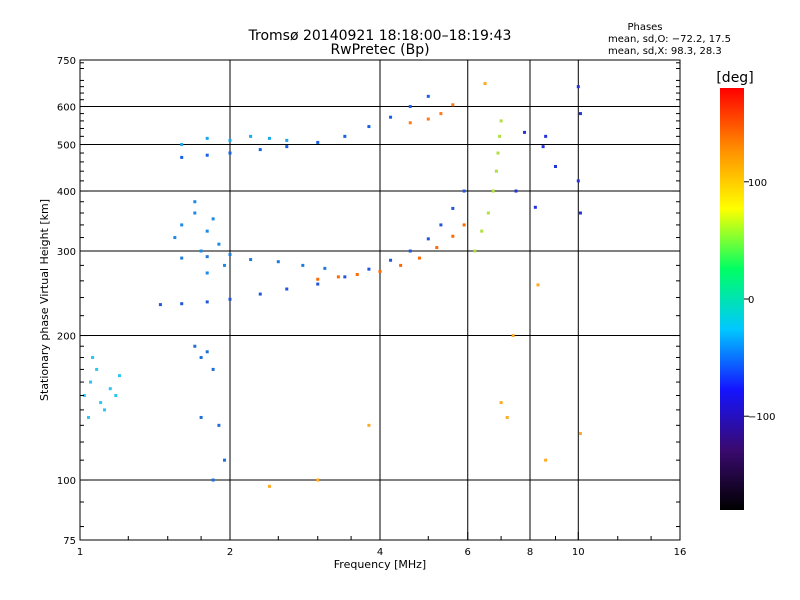 Image resolution: width=800 pixels, height=600 pixels. What do you see at coordinates (66, 337) in the screenshot?
I see `y-tick-label: 200` at bounding box center [66, 337].